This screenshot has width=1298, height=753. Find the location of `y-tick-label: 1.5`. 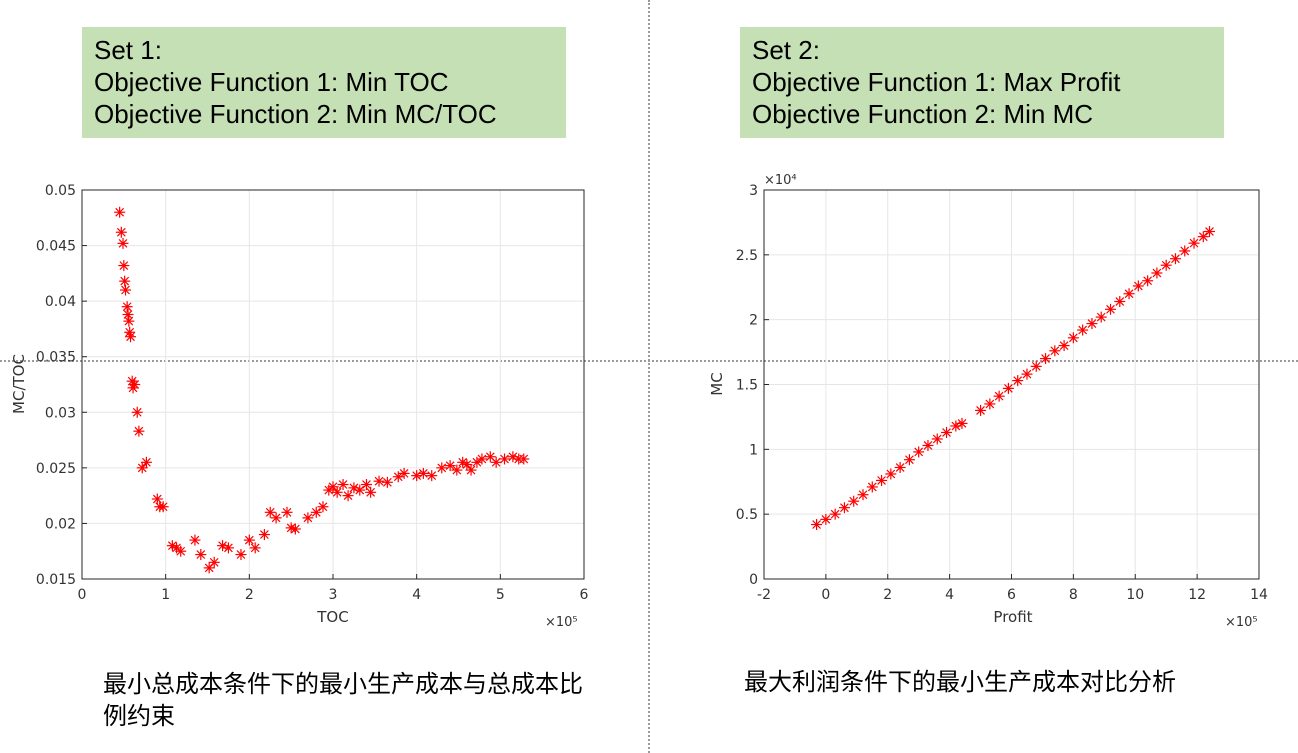

y-tick-label: 1.5 is located at coordinates (747, 386).